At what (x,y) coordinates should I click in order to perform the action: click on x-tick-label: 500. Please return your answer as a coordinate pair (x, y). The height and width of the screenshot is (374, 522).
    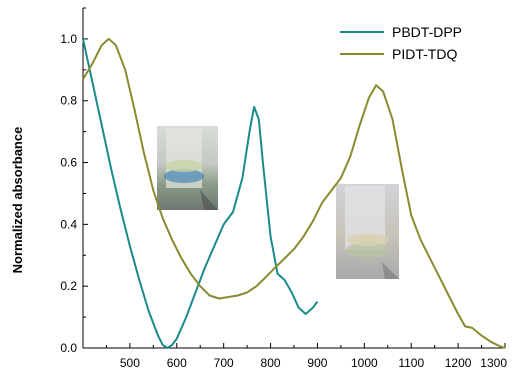
    Looking at the image, I should click on (130, 363).